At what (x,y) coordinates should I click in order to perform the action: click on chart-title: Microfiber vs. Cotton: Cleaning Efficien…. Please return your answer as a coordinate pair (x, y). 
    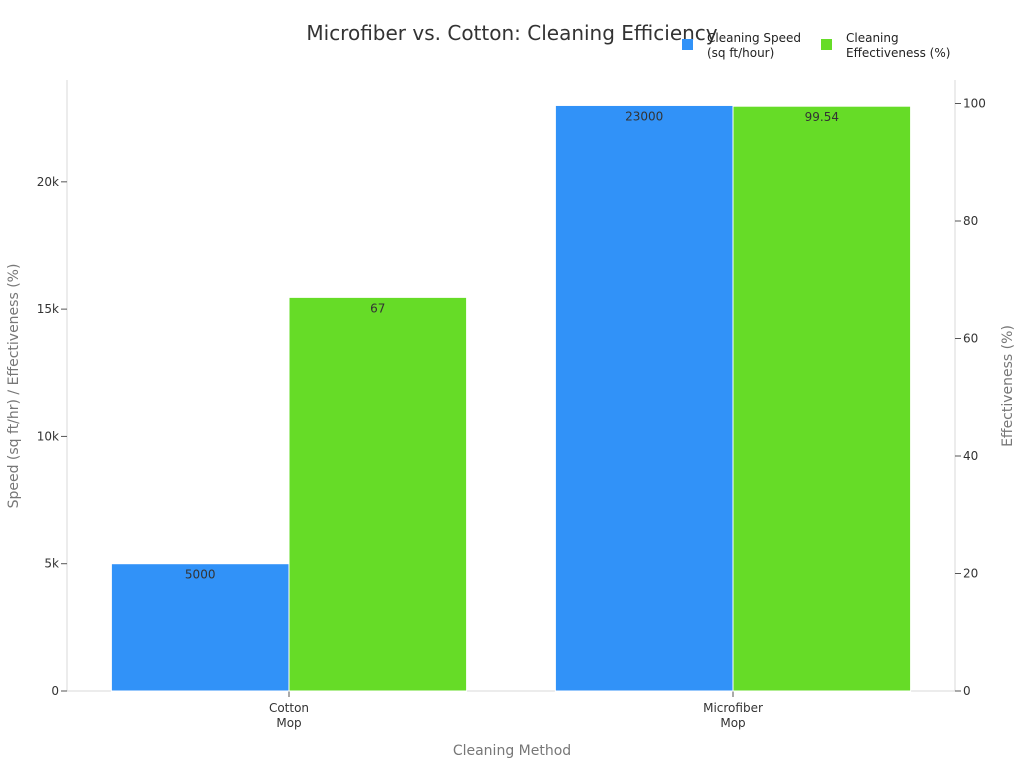
    Looking at the image, I should click on (511, 33).